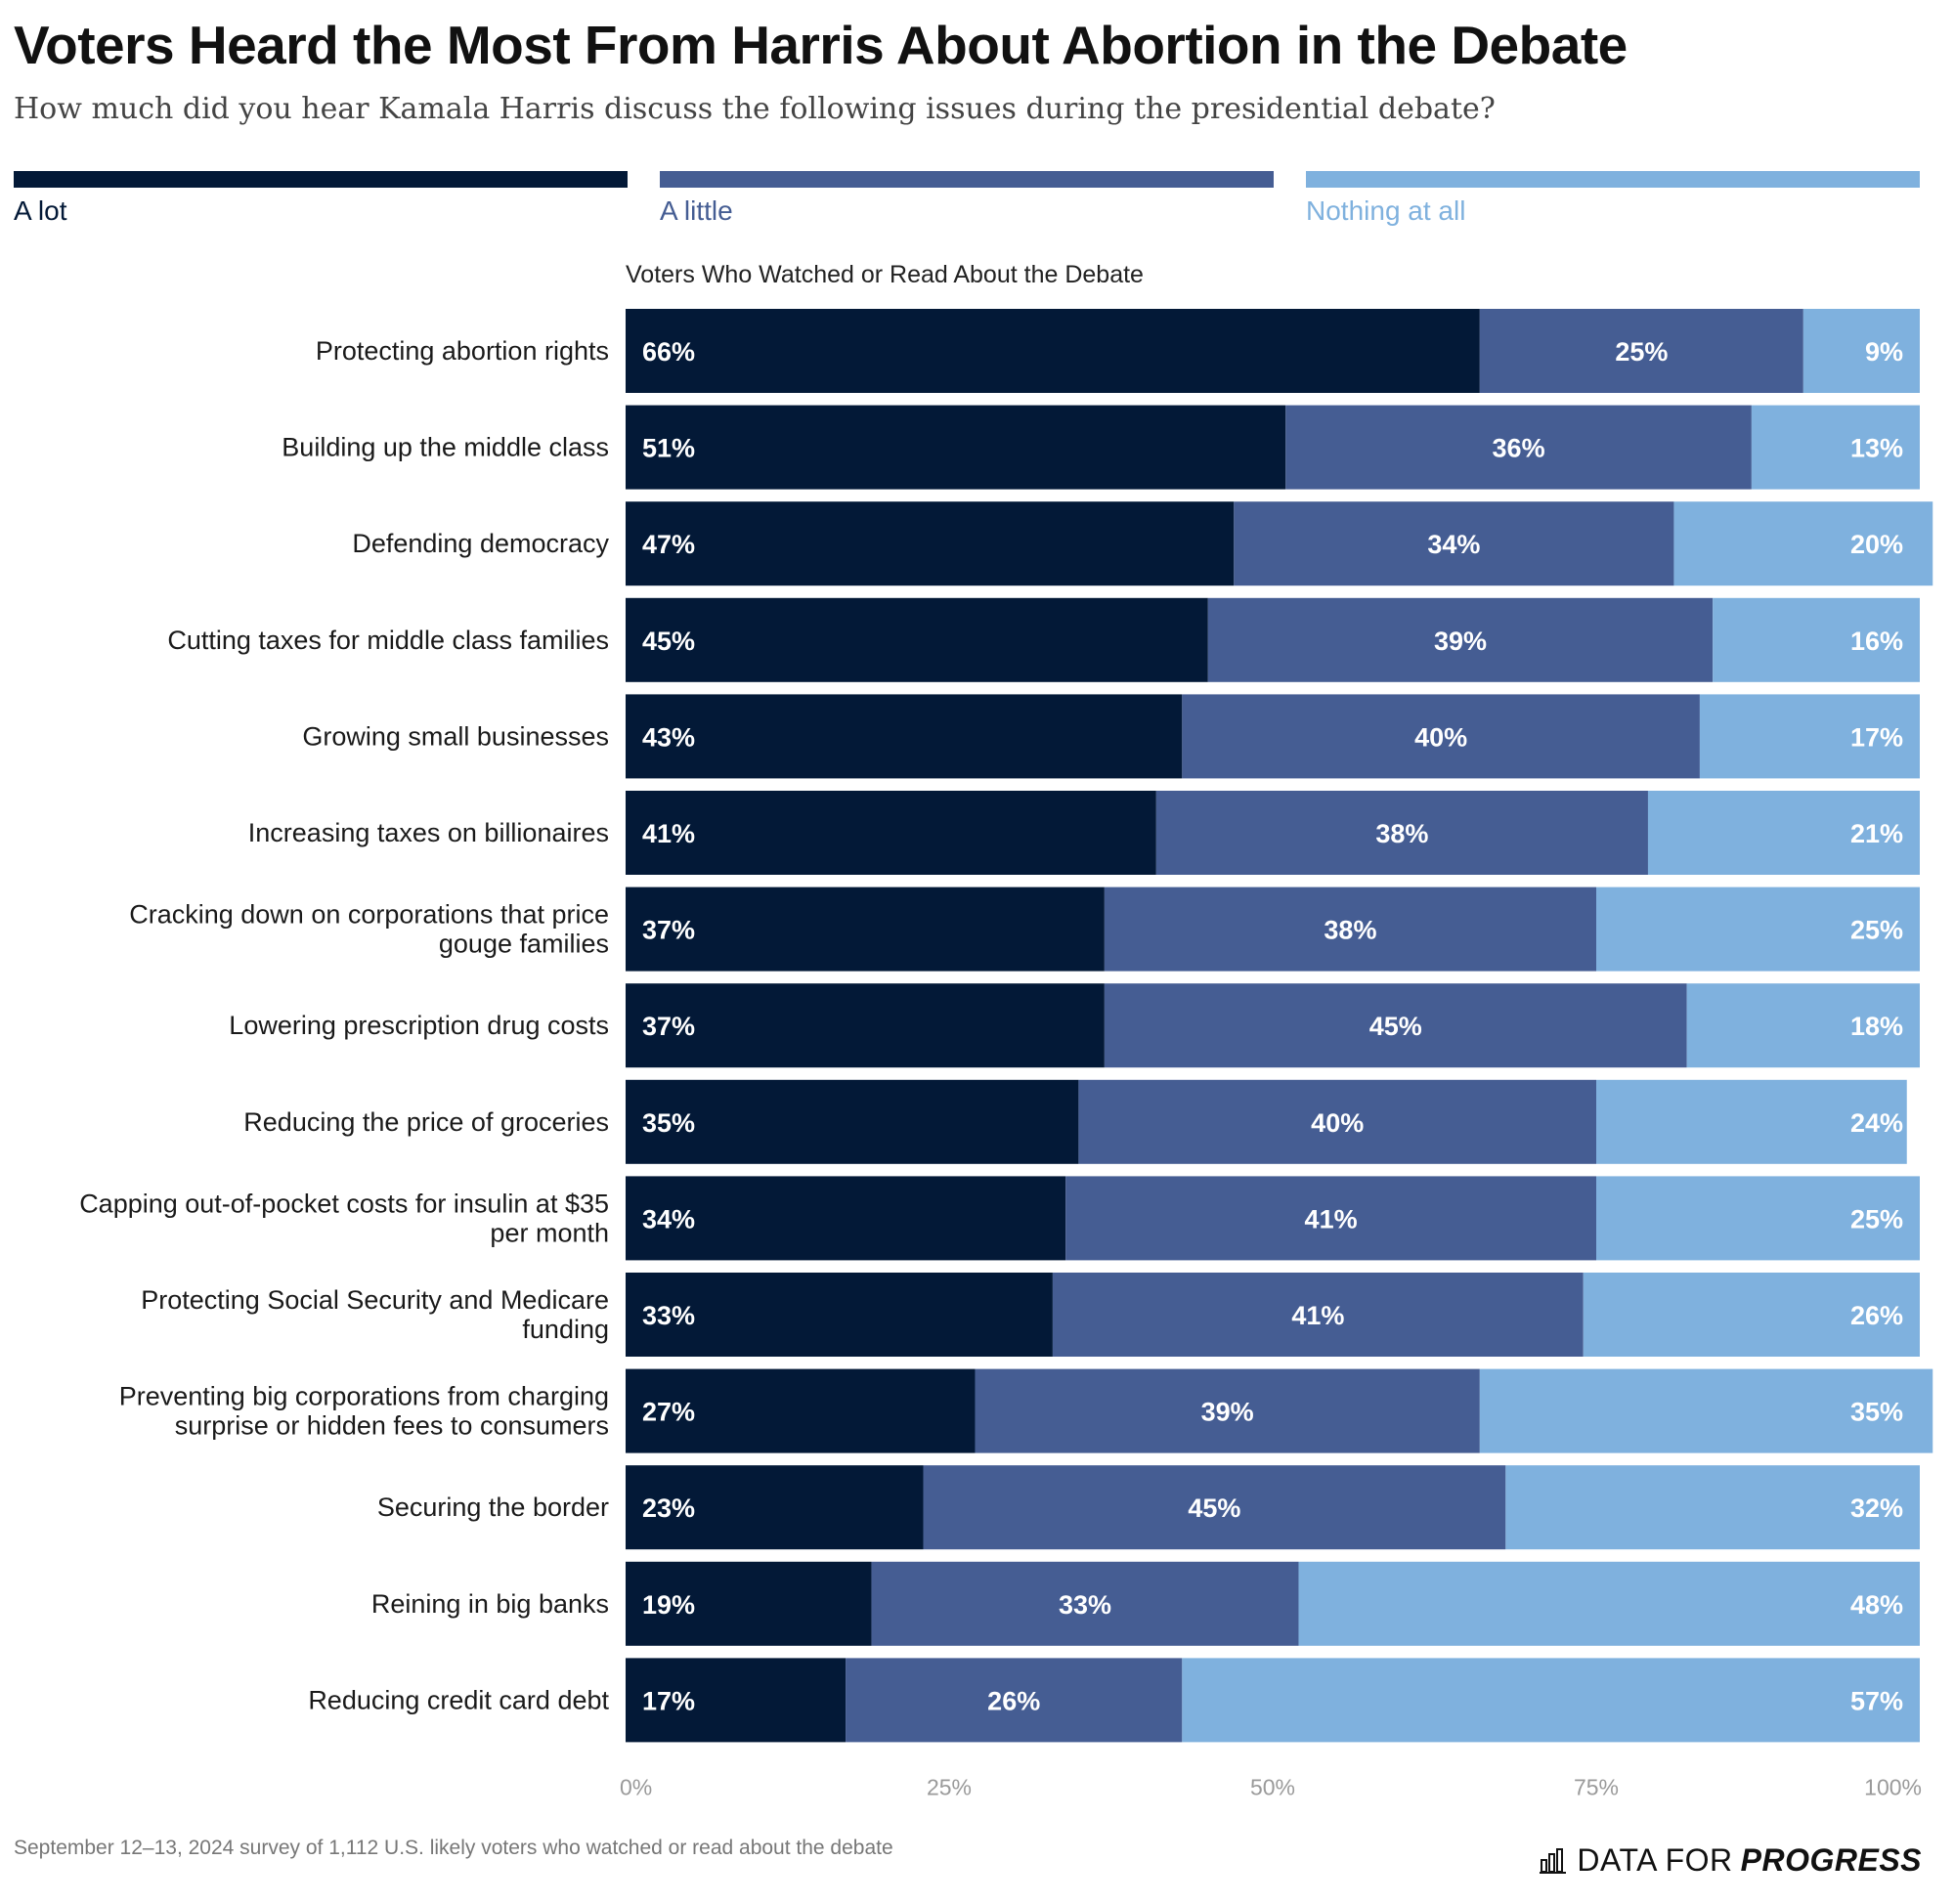  I want to click on data-label-nothing-at-all-lowering-prescription-drug-costs: 18%, so click(1876, 1026).